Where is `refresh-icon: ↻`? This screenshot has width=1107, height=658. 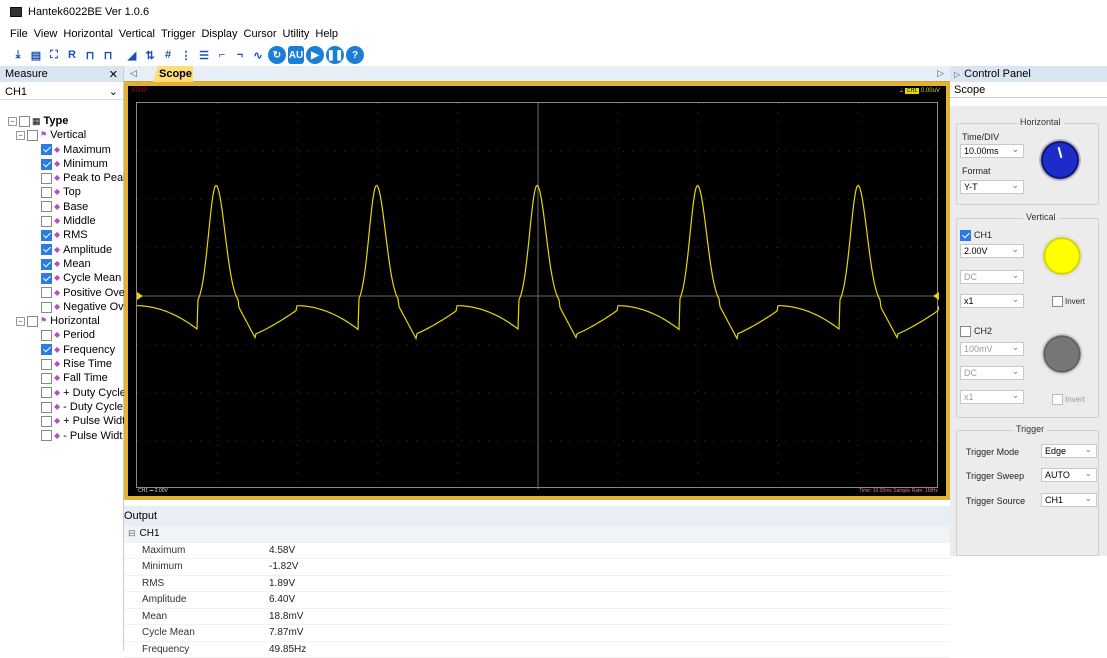
refresh-icon: ↻ is located at coordinates (277, 55).